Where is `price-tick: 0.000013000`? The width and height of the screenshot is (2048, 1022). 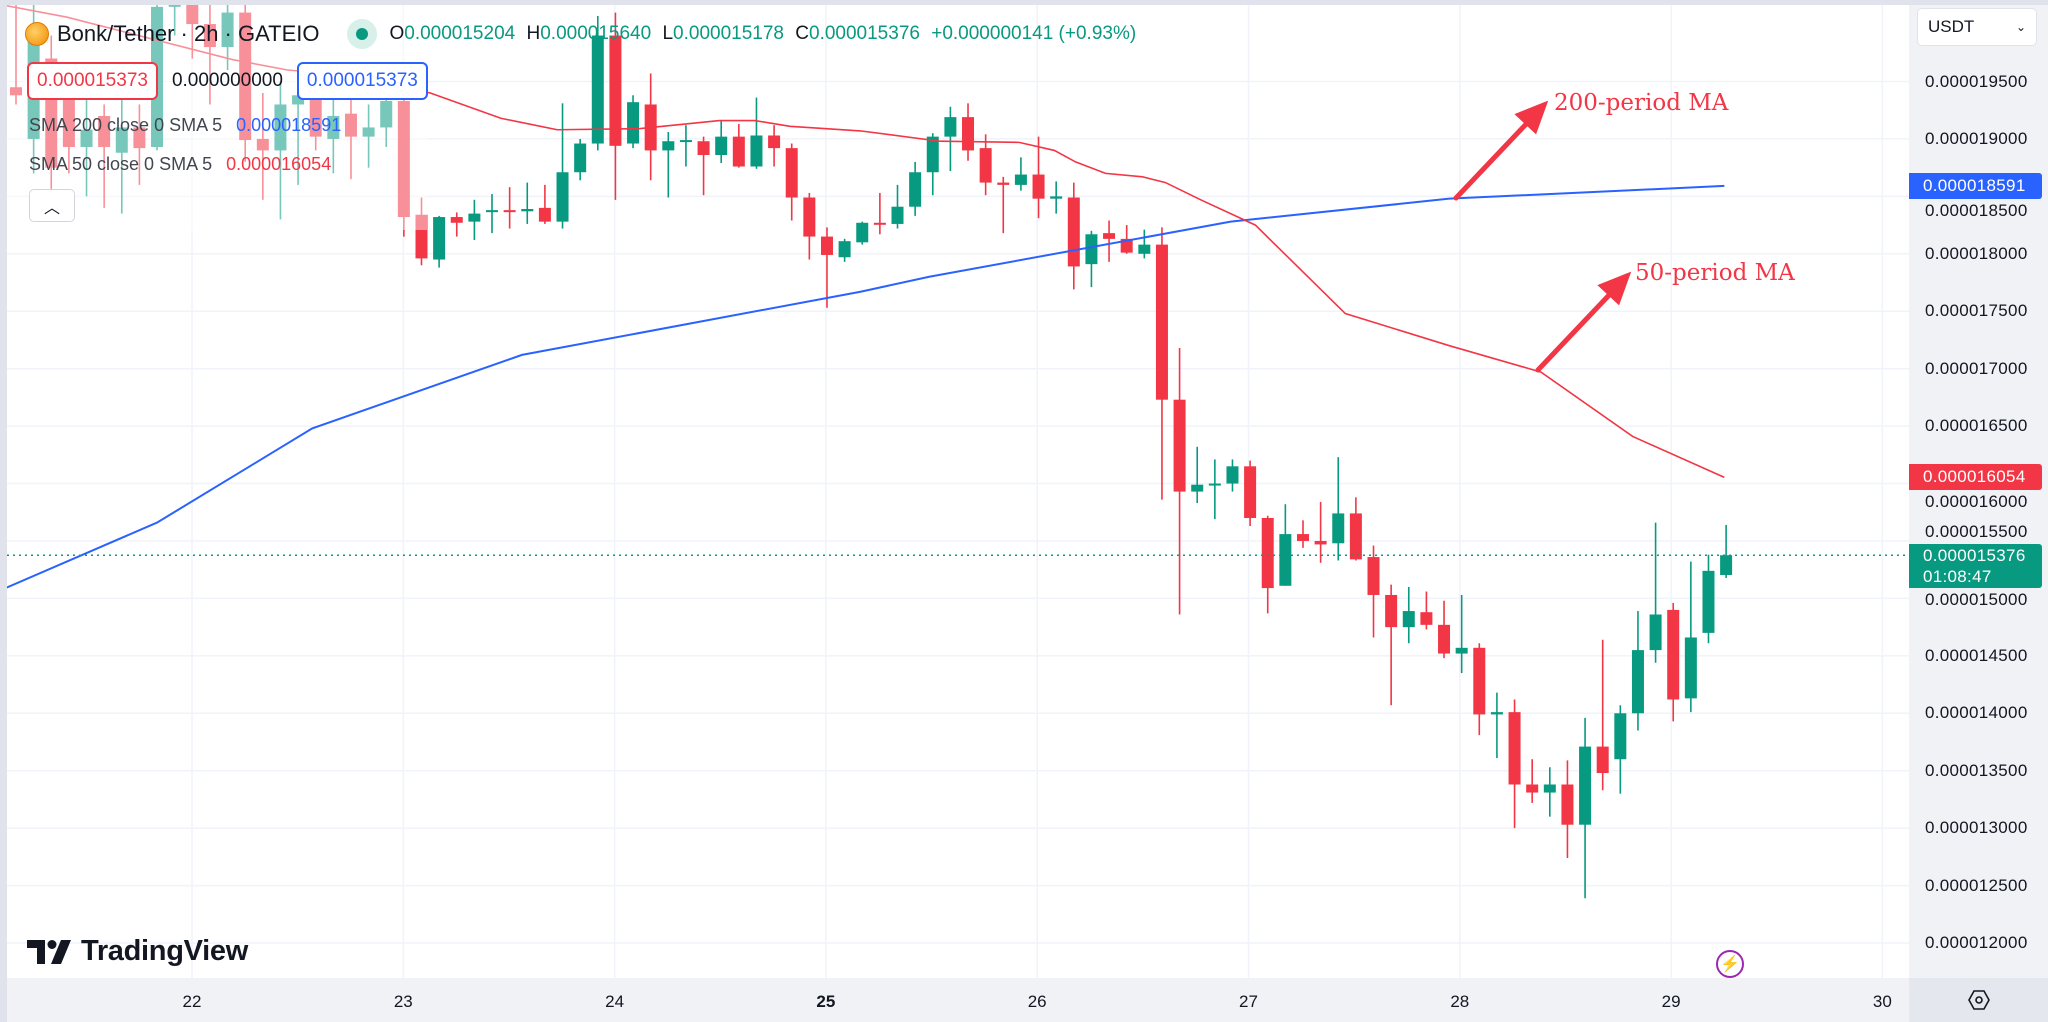 price-tick: 0.000013000 is located at coordinates (1976, 828).